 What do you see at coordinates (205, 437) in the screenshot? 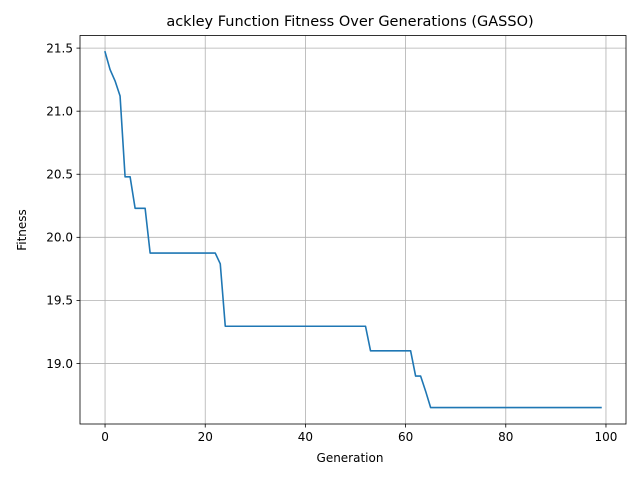
I see `x-tick-label: 20` at bounding box center [205, 437].